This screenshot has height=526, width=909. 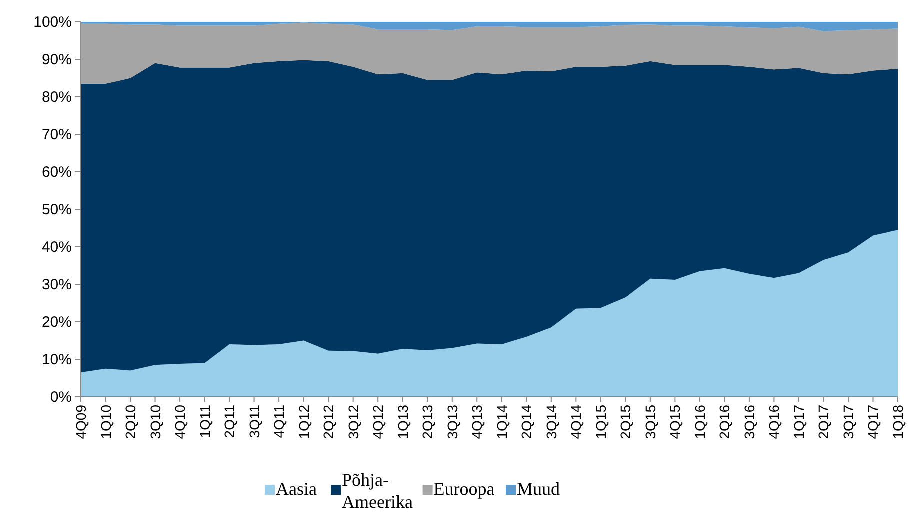 What do you see at coordinates (675, 422) in the screenshot?
I see `x-tick-label: 4Q15` at bounding box center [675, 422].